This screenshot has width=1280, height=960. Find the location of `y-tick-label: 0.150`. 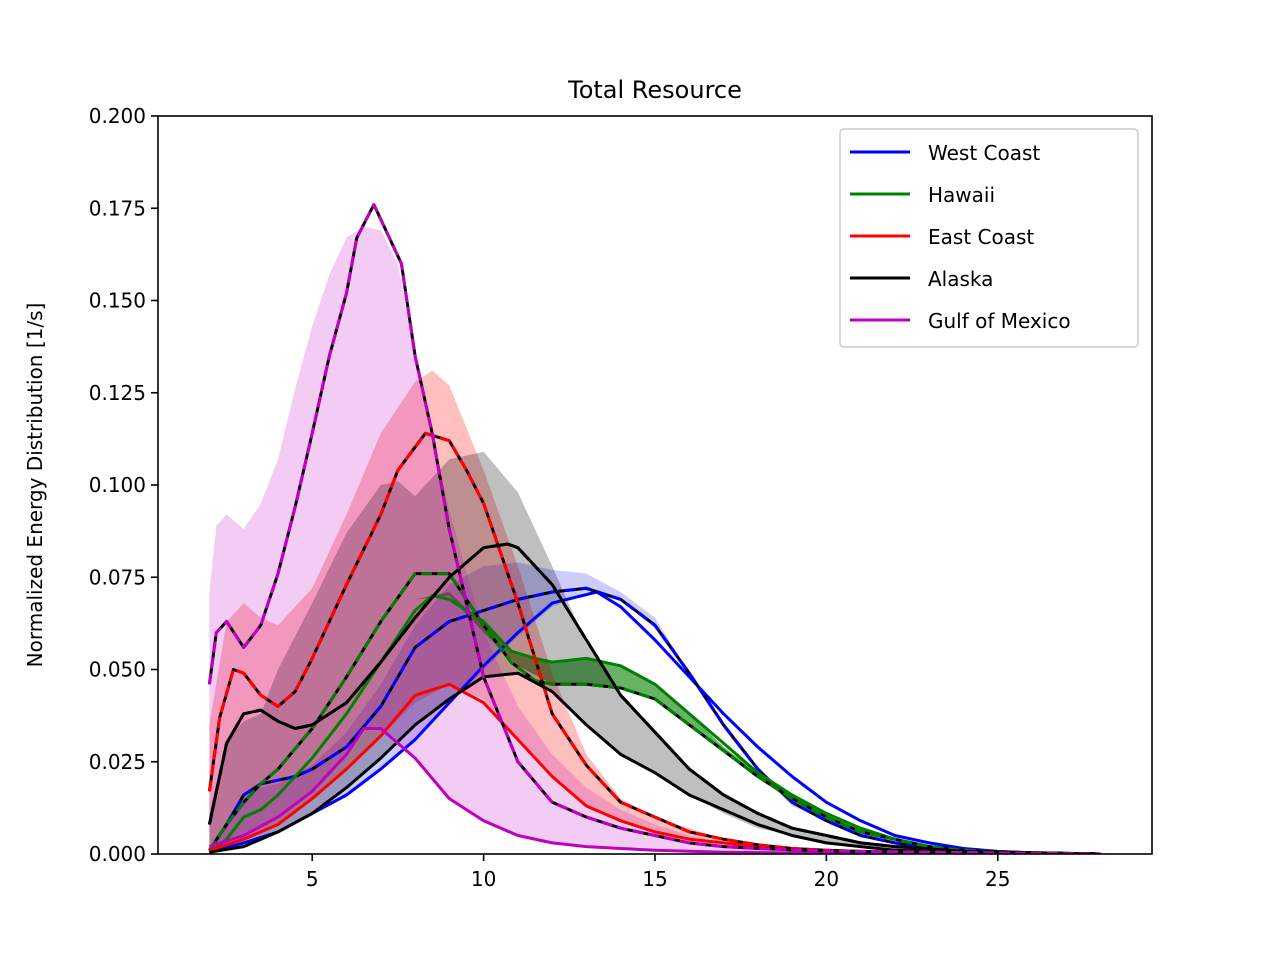

y-tick-label: 0.150 is located at coordinates (117, 301).